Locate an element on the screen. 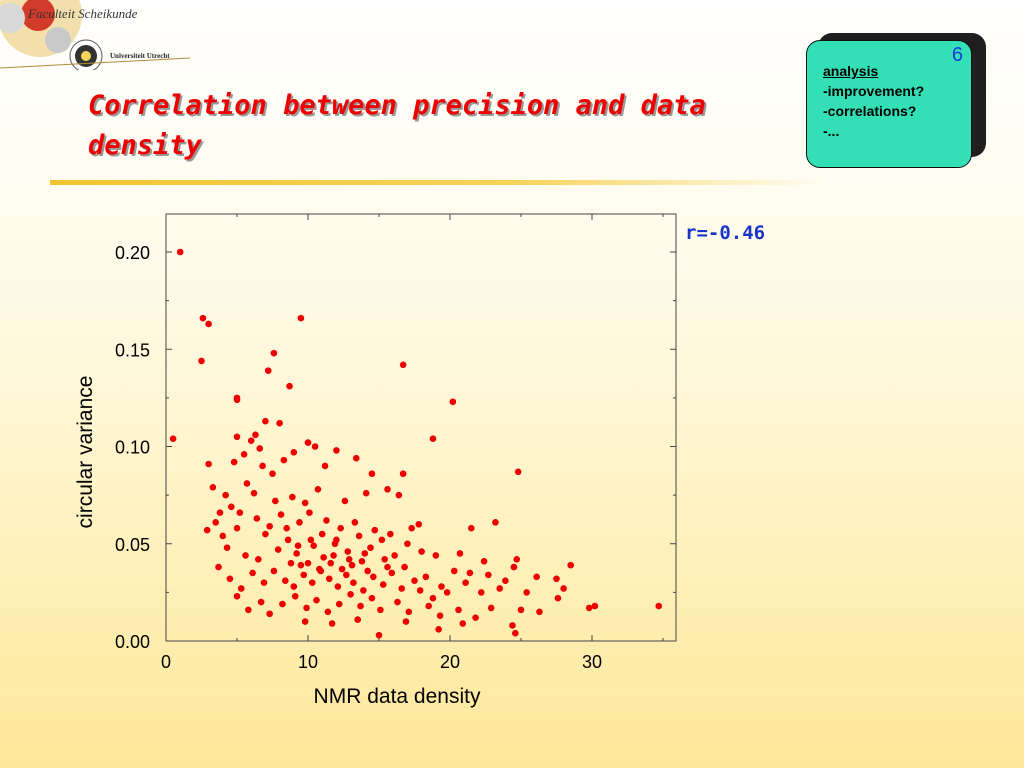 Image resolution: width=1024 pixels, height=768 pixels. title-divider is located at coordinates (435, 182).